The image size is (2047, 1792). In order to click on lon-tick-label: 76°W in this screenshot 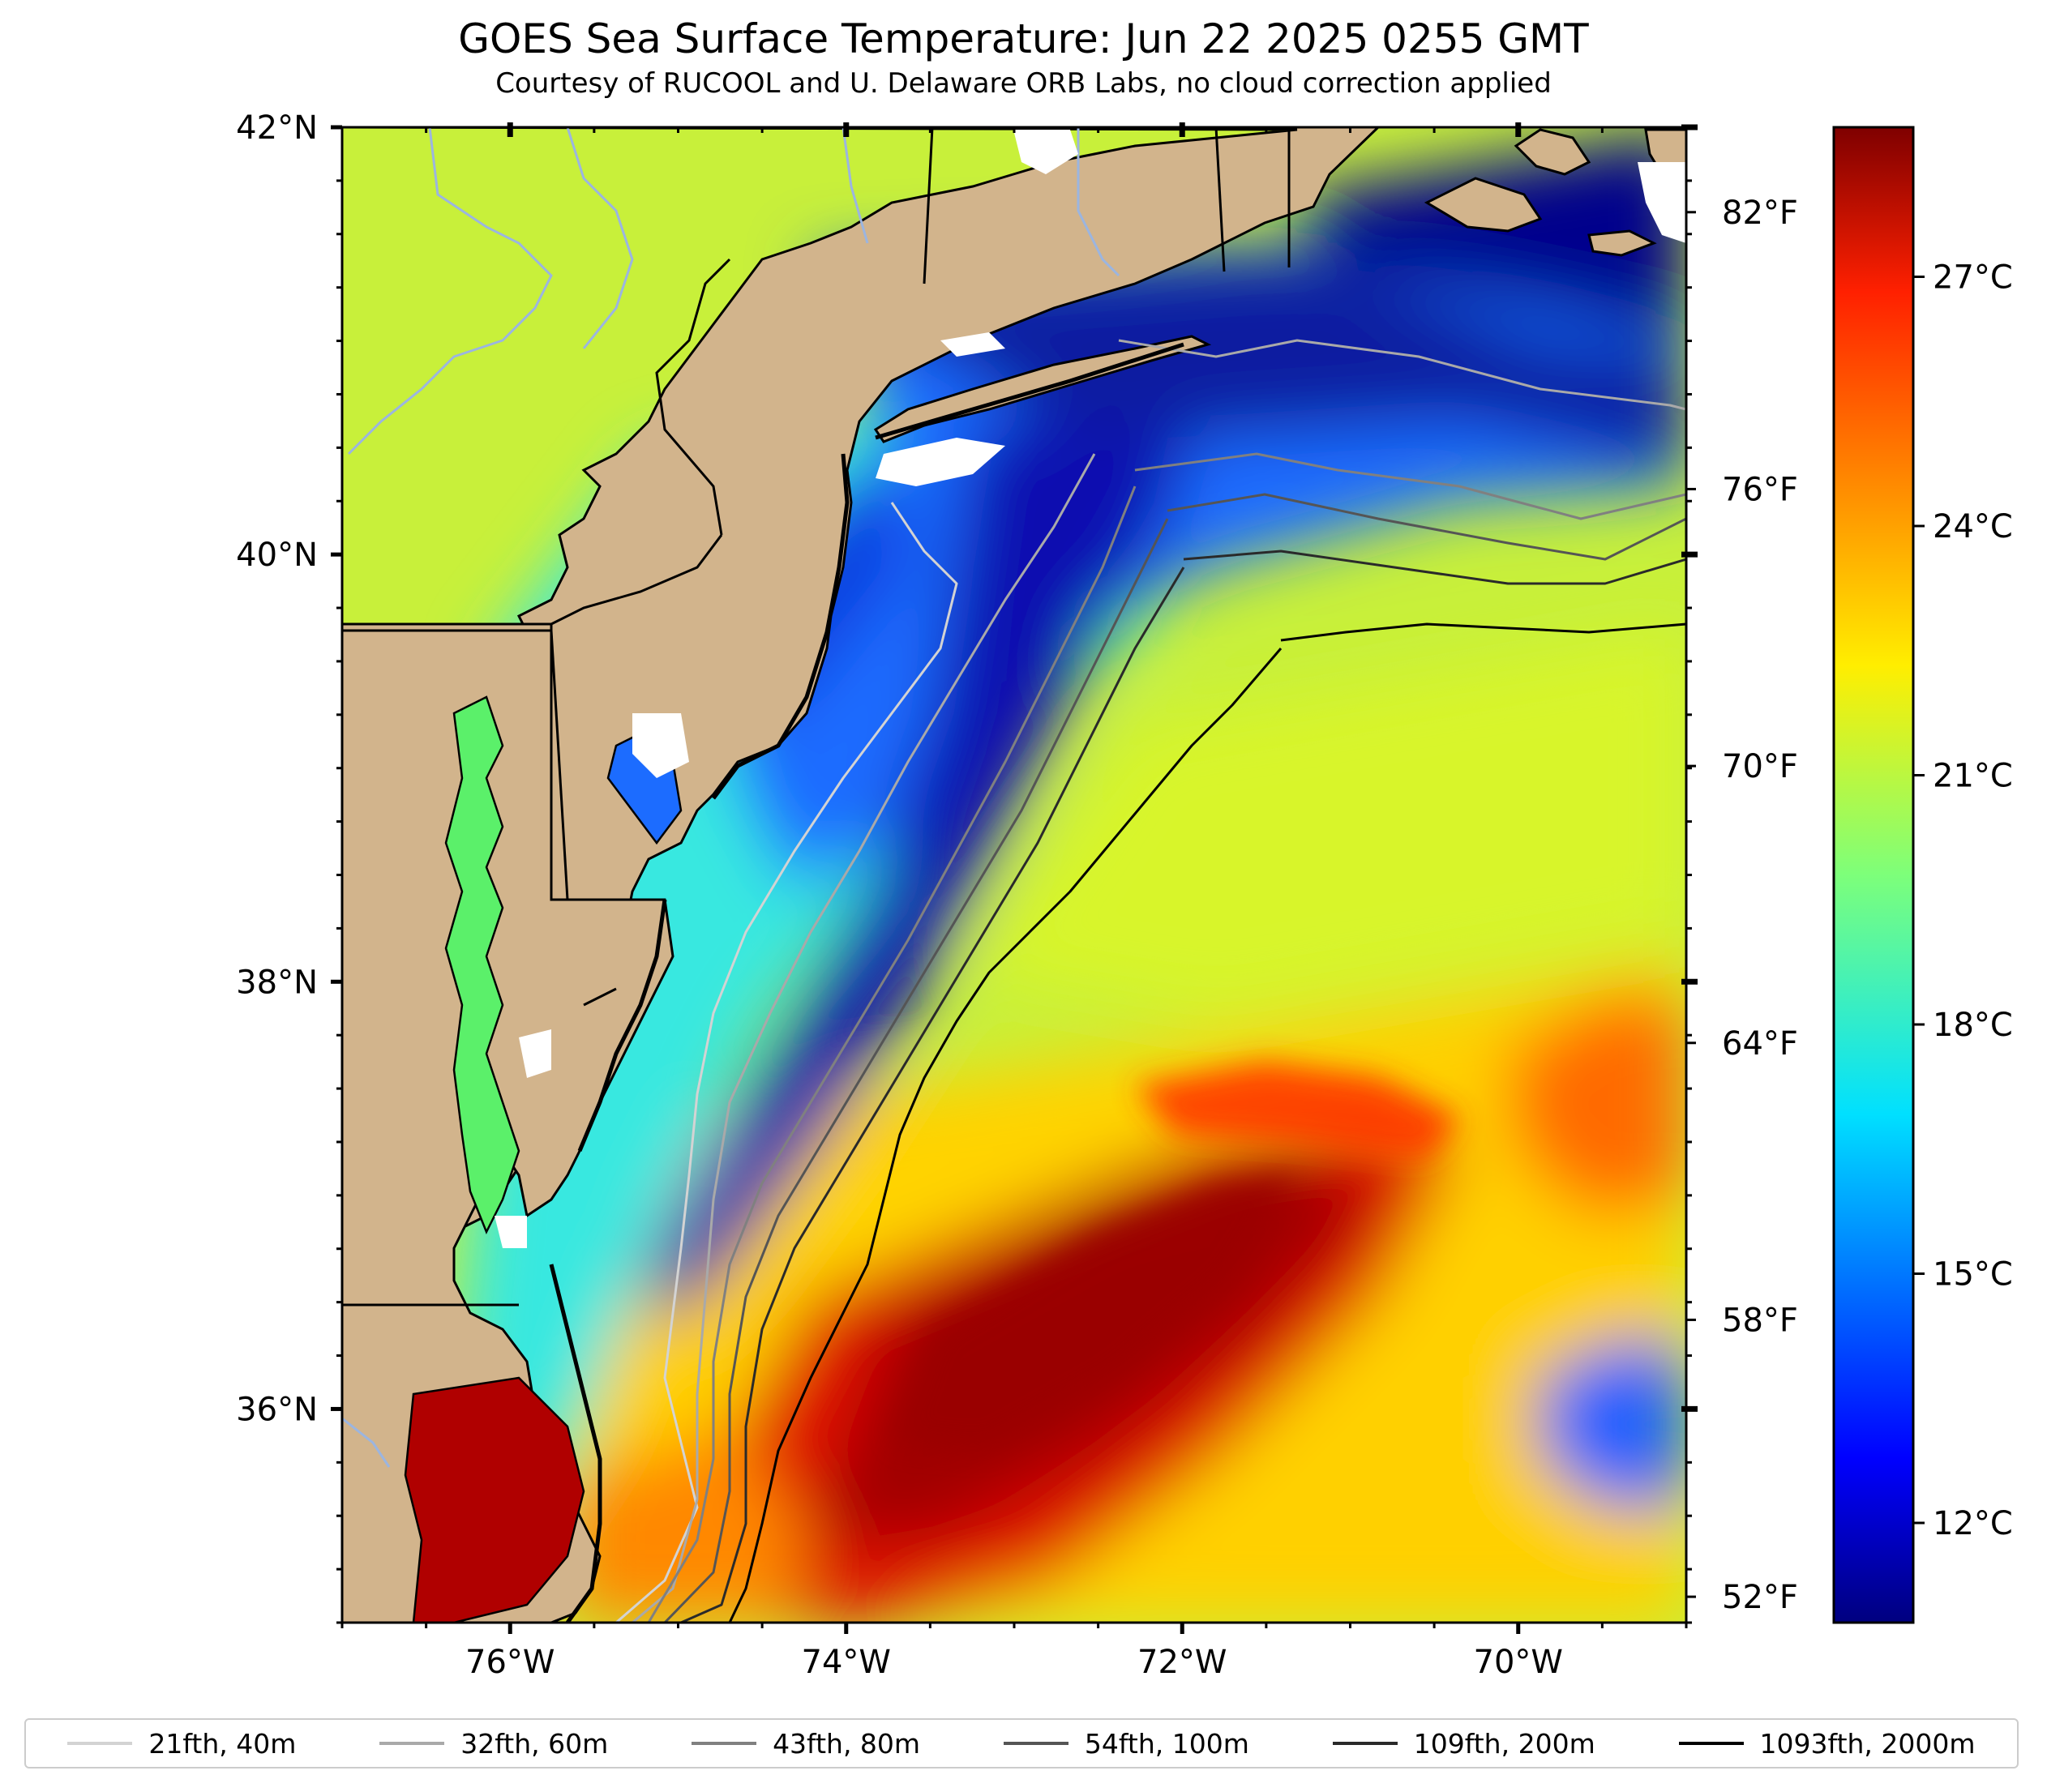, I will do `click(510, 1662)`.